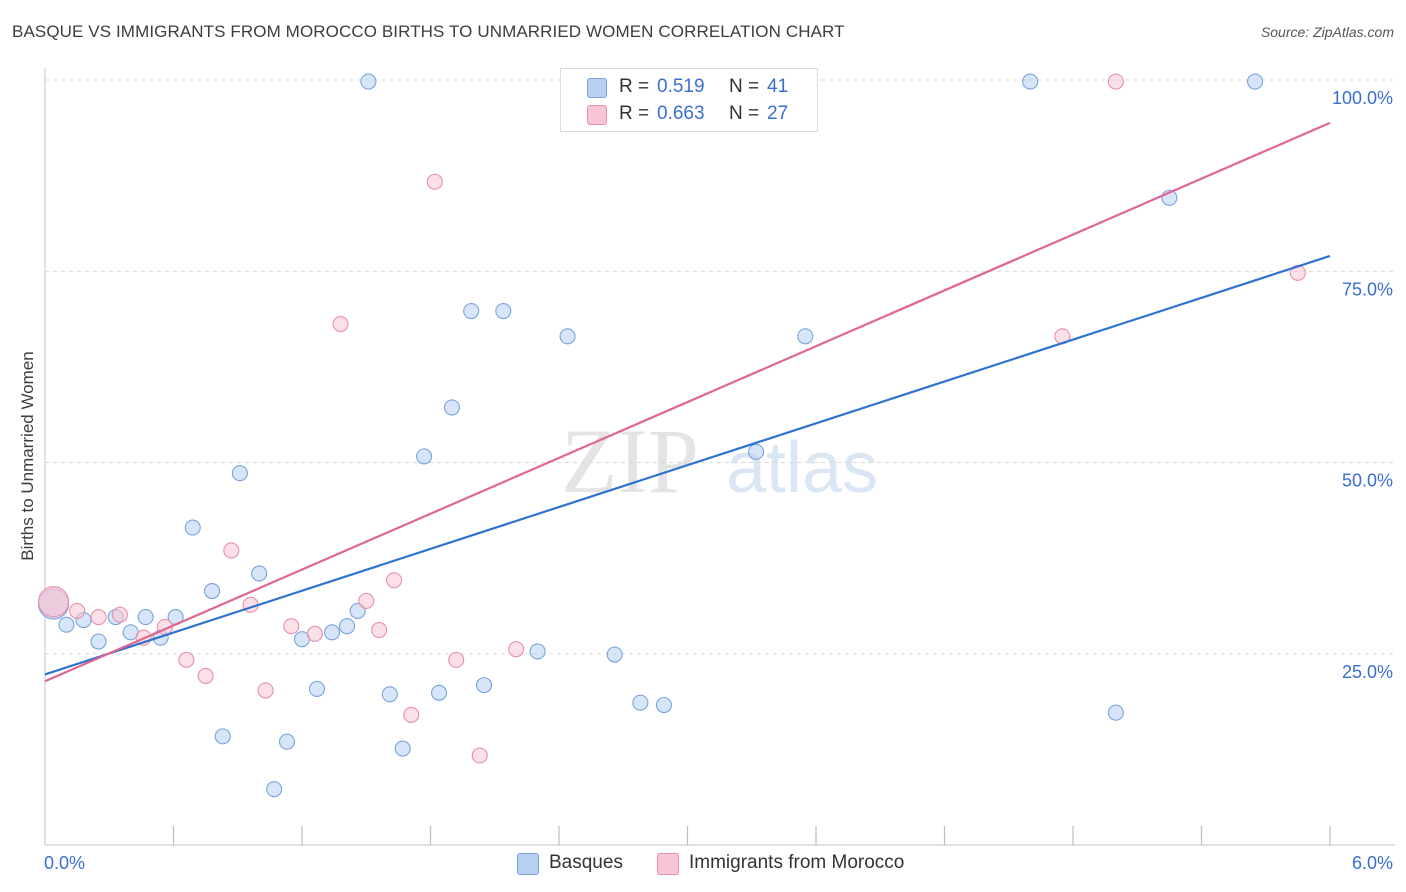 This screenshot has height=892, width=1406. Describe the element at coordinates (778, 113) in the screenshot. I see `legend-n-value: 27` at that location.